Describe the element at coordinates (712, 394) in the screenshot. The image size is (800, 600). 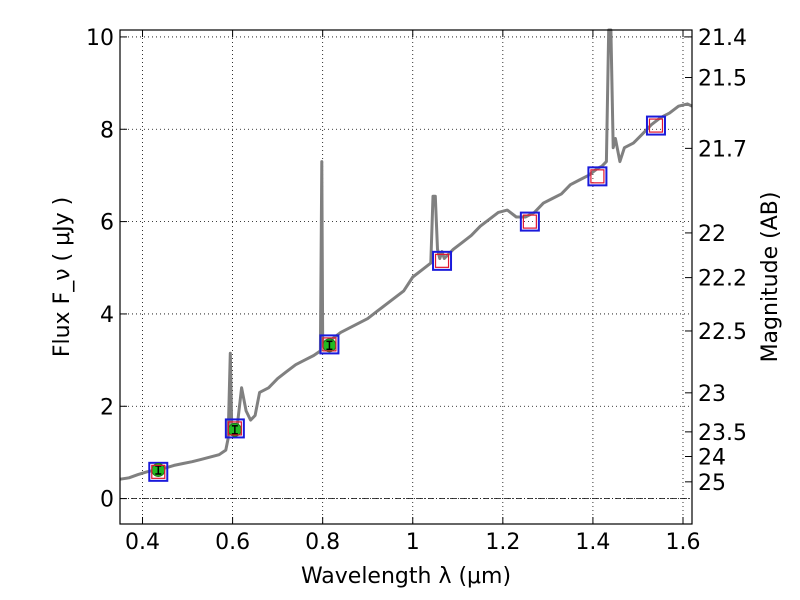
I see `mag-tick-label: 23` at that location.